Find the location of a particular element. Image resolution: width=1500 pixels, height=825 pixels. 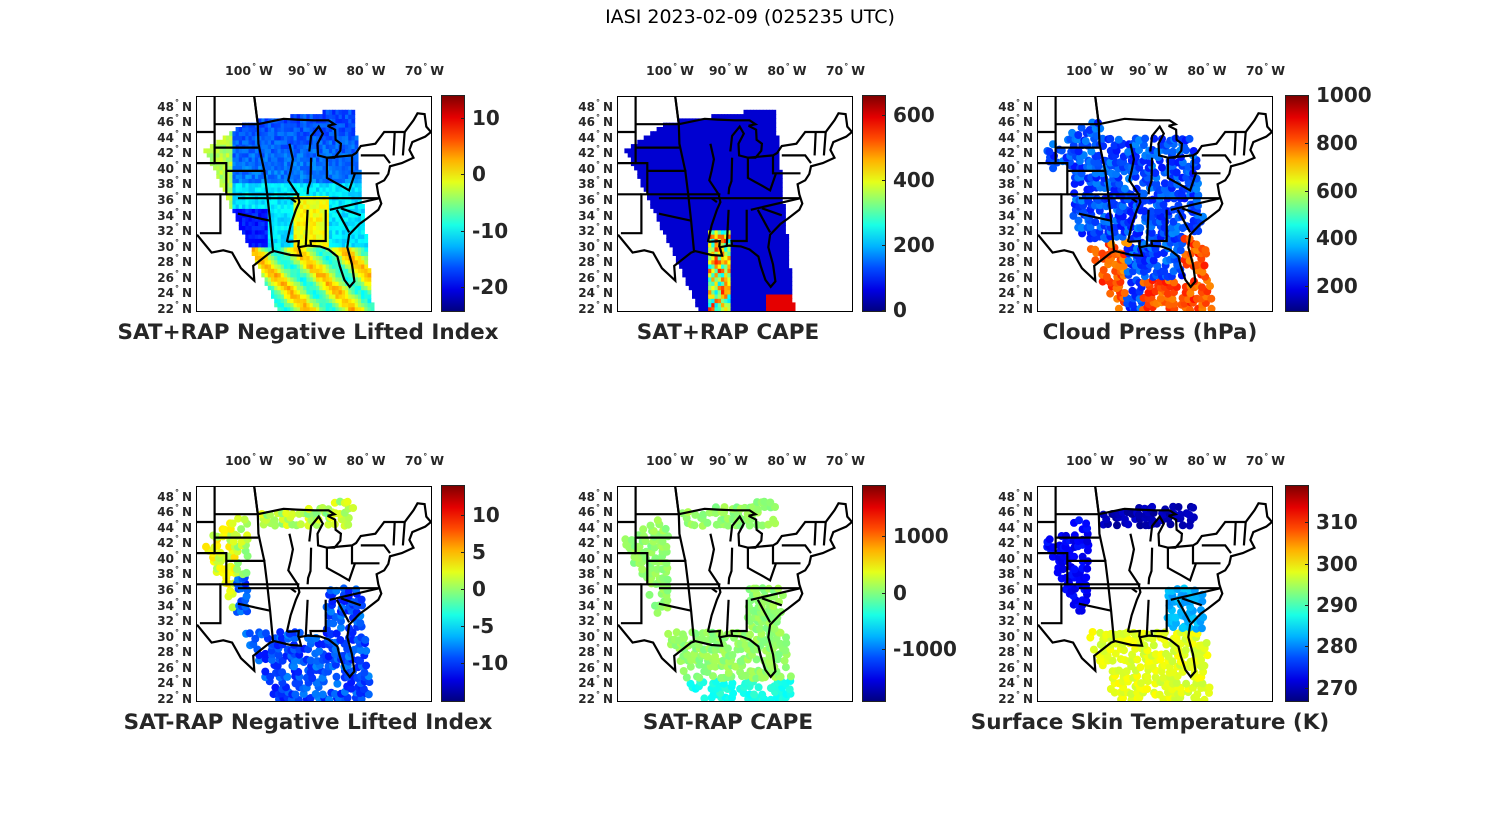

latitude-tick-label: 42° N is located at coordinates (1004, 152).